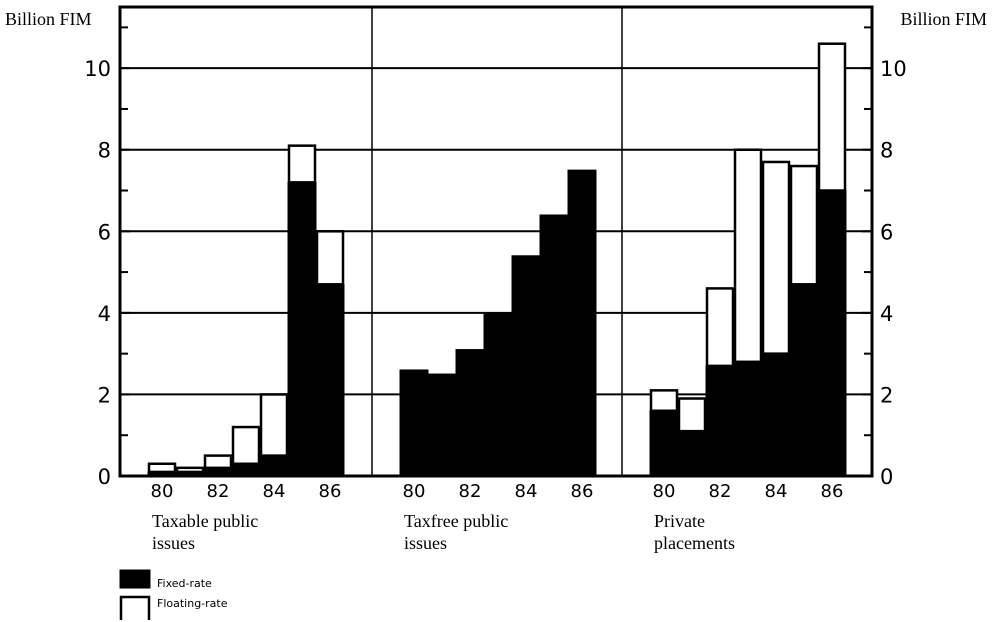 The height and width of the screenshot is (622, 992). What do you see at coordinates (135, 607) in the screenshot?
I see `legend-swatch-floating-rate` at bounding box center [135, 607].